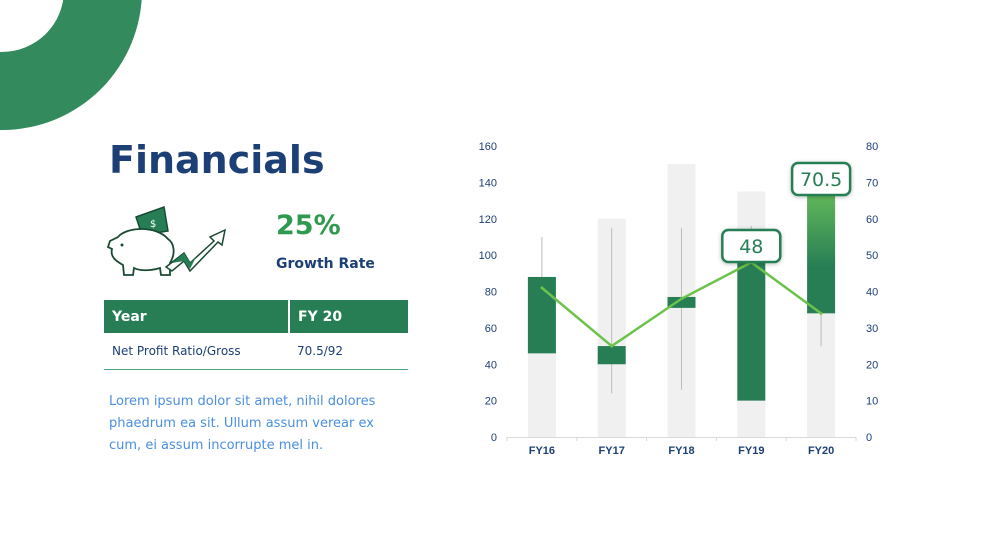 The height and width of the screenshot is (556, 988). Describe the element at coordinates (872, 365) in the screenshot. I see `right-axis-tick: 20` at that location.